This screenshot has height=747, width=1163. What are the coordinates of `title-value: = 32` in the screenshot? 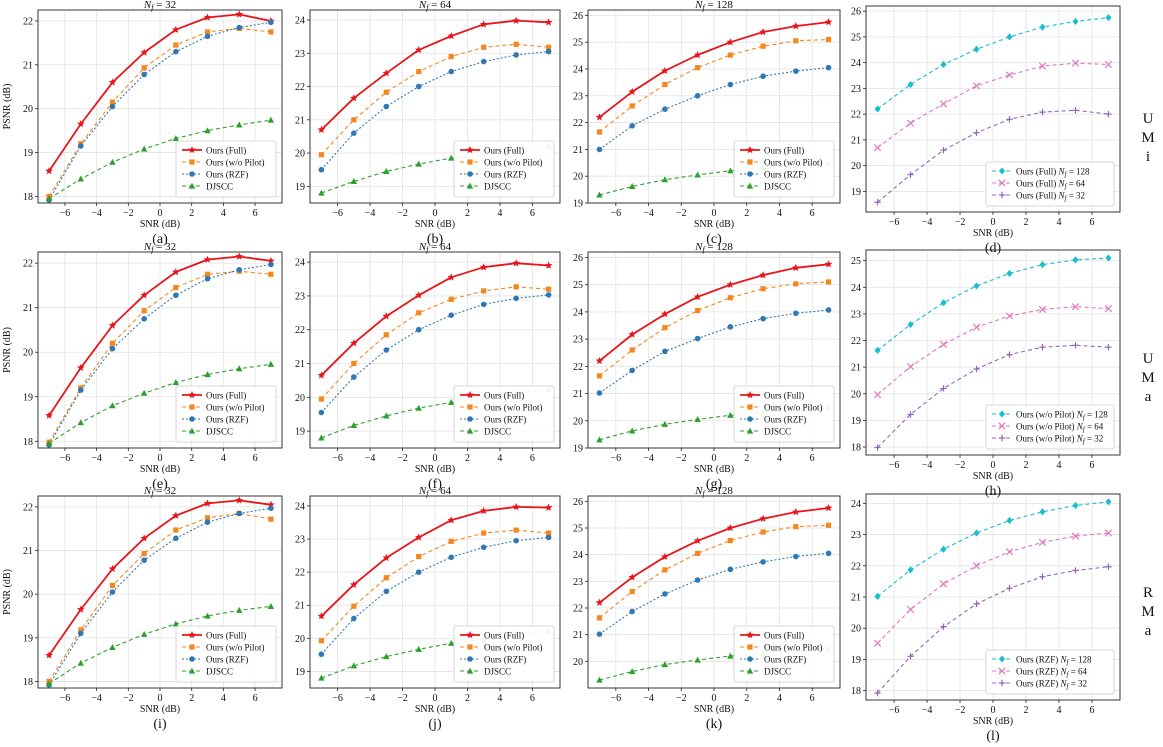 It's located at (164, 491).